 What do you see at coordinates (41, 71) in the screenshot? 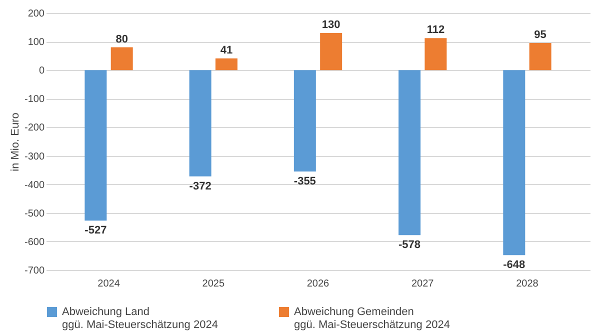
I see `y-tick-label: 0` at bounding box center [41, 71].